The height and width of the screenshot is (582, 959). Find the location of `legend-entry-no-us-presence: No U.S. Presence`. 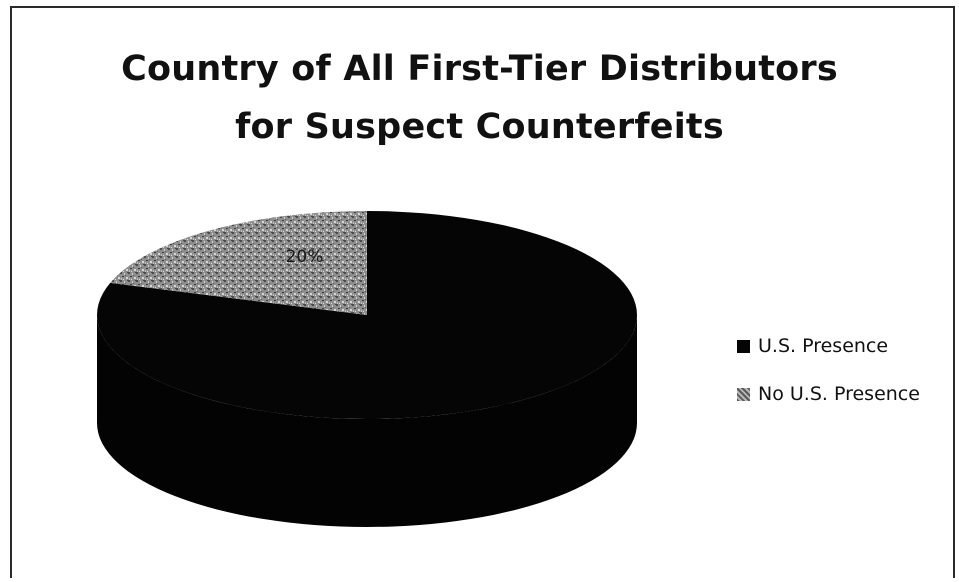

legend-entry-no-us-presence: No U.S. Presence is located at coordinates (828, 394).